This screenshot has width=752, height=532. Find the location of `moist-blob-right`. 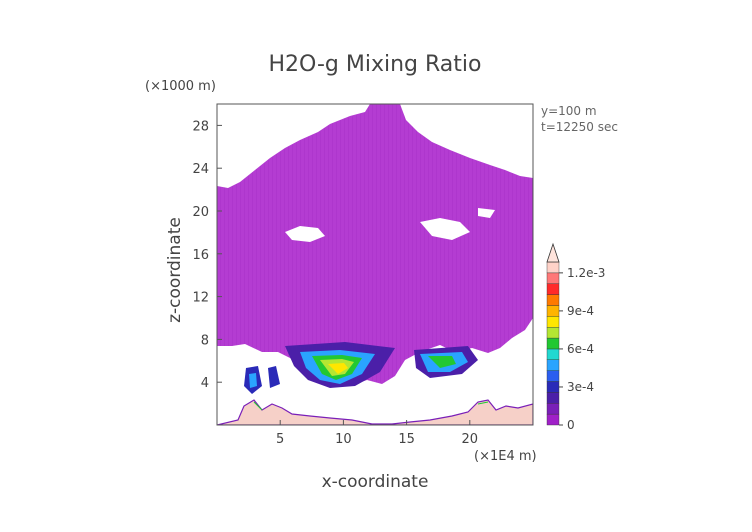

moist-blob-right is located at coordinates (446, 362).